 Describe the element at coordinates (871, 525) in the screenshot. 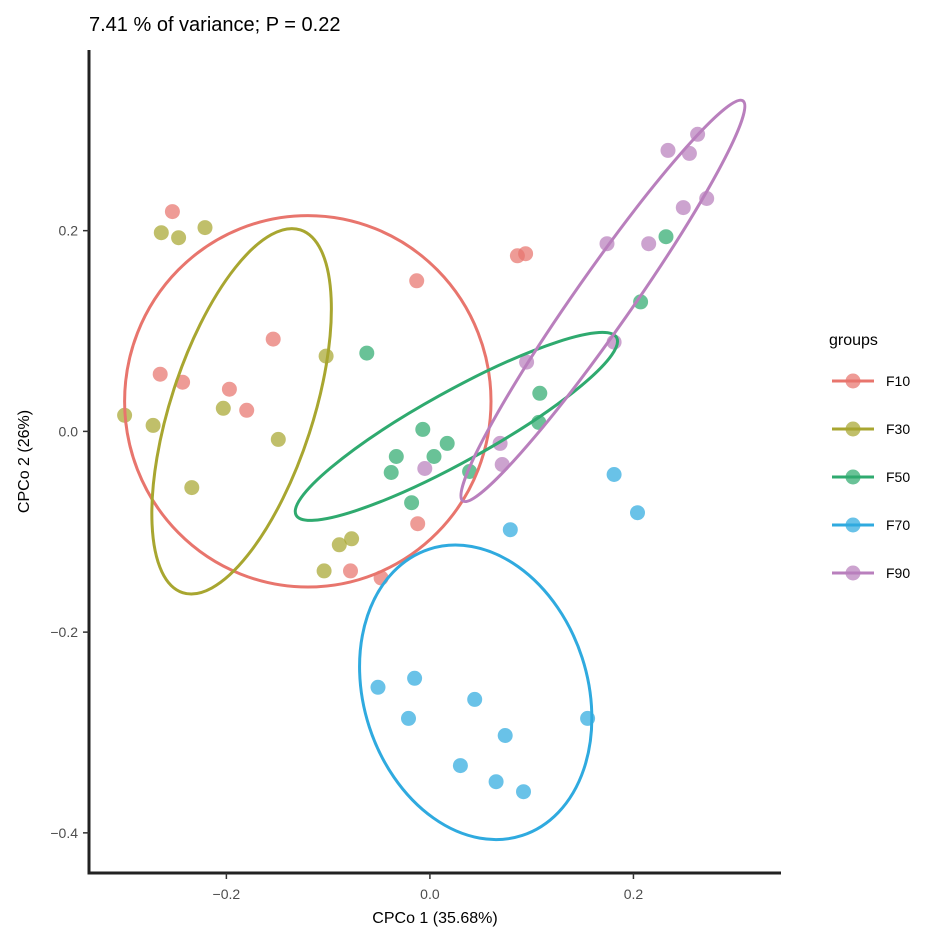

I see `legend-item-f70: F70` at that location.